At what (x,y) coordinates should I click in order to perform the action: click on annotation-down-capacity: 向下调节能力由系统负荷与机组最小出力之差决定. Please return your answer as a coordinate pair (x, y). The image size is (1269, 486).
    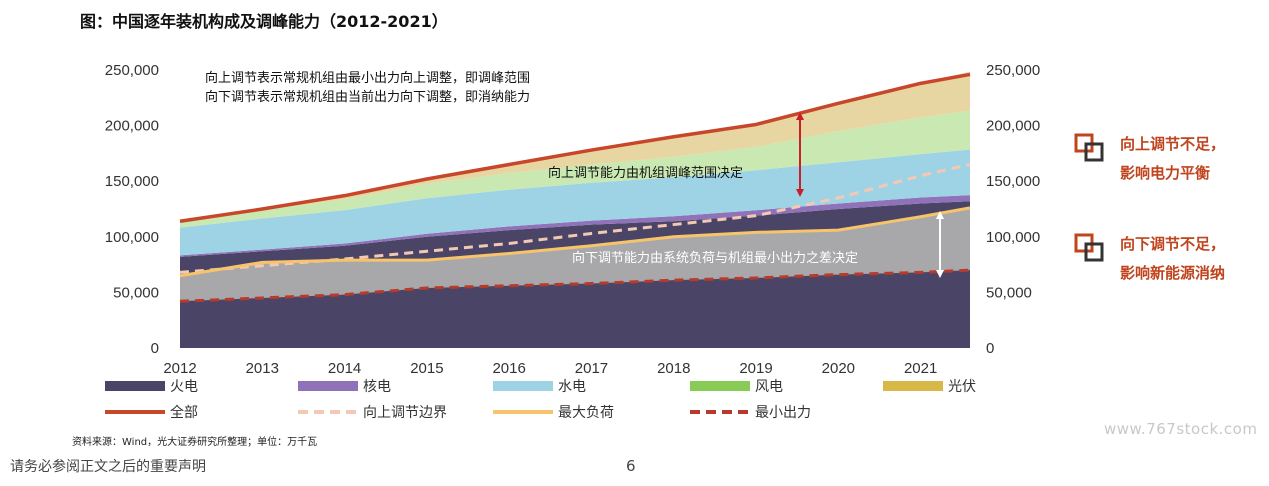
    Looking at the image, I should click on (715, 258).